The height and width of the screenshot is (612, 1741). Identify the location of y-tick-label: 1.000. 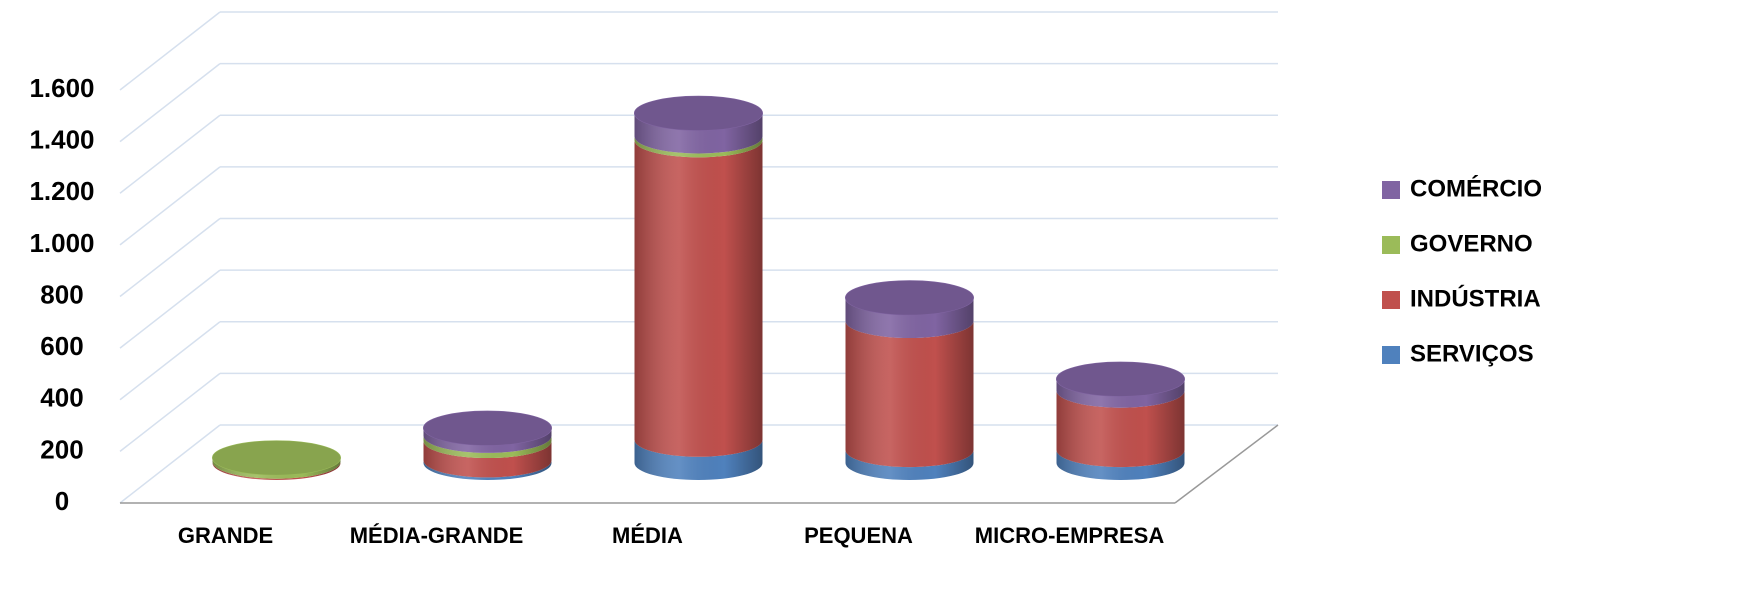
(61, 243).